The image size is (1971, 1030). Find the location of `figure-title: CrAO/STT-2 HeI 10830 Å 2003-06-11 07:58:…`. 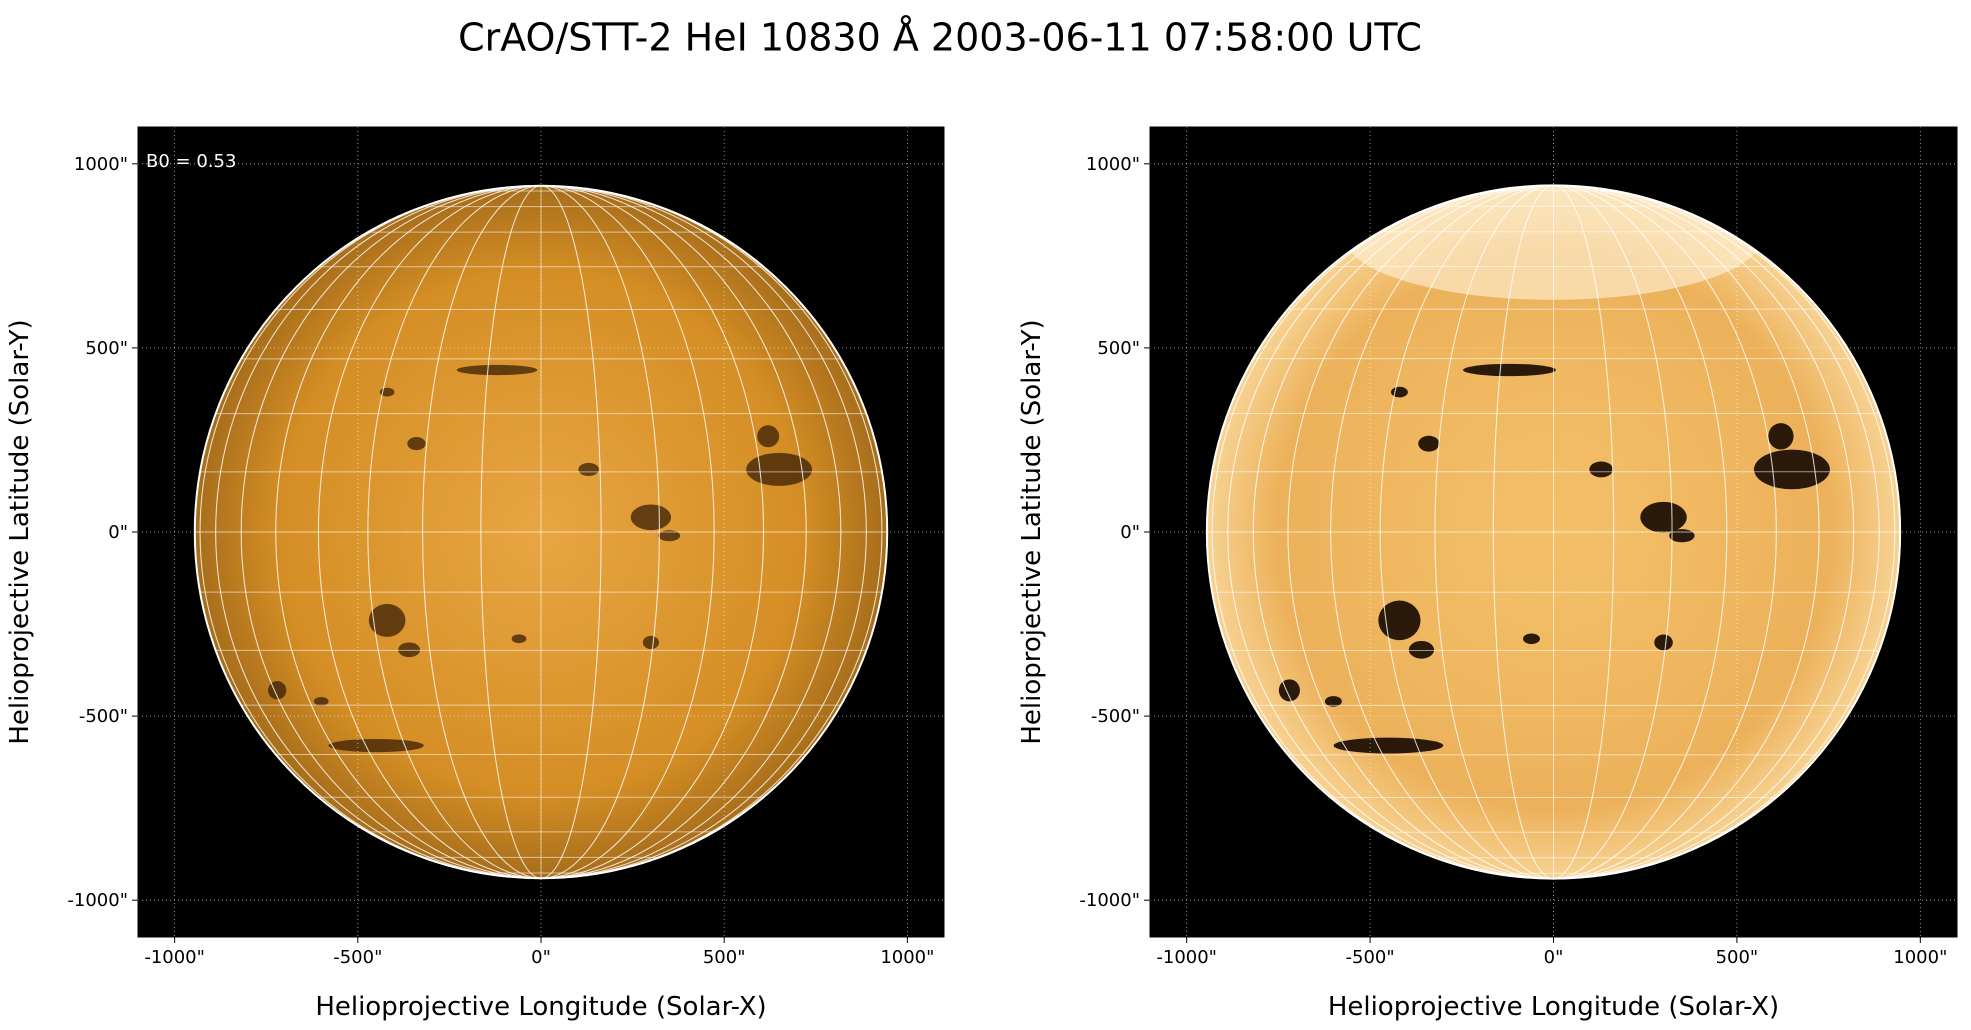

figure-title: CrAO/STT-2 HeI 10830 Å 2003-06-11 07:58:… is located at coordinates (940, 38).